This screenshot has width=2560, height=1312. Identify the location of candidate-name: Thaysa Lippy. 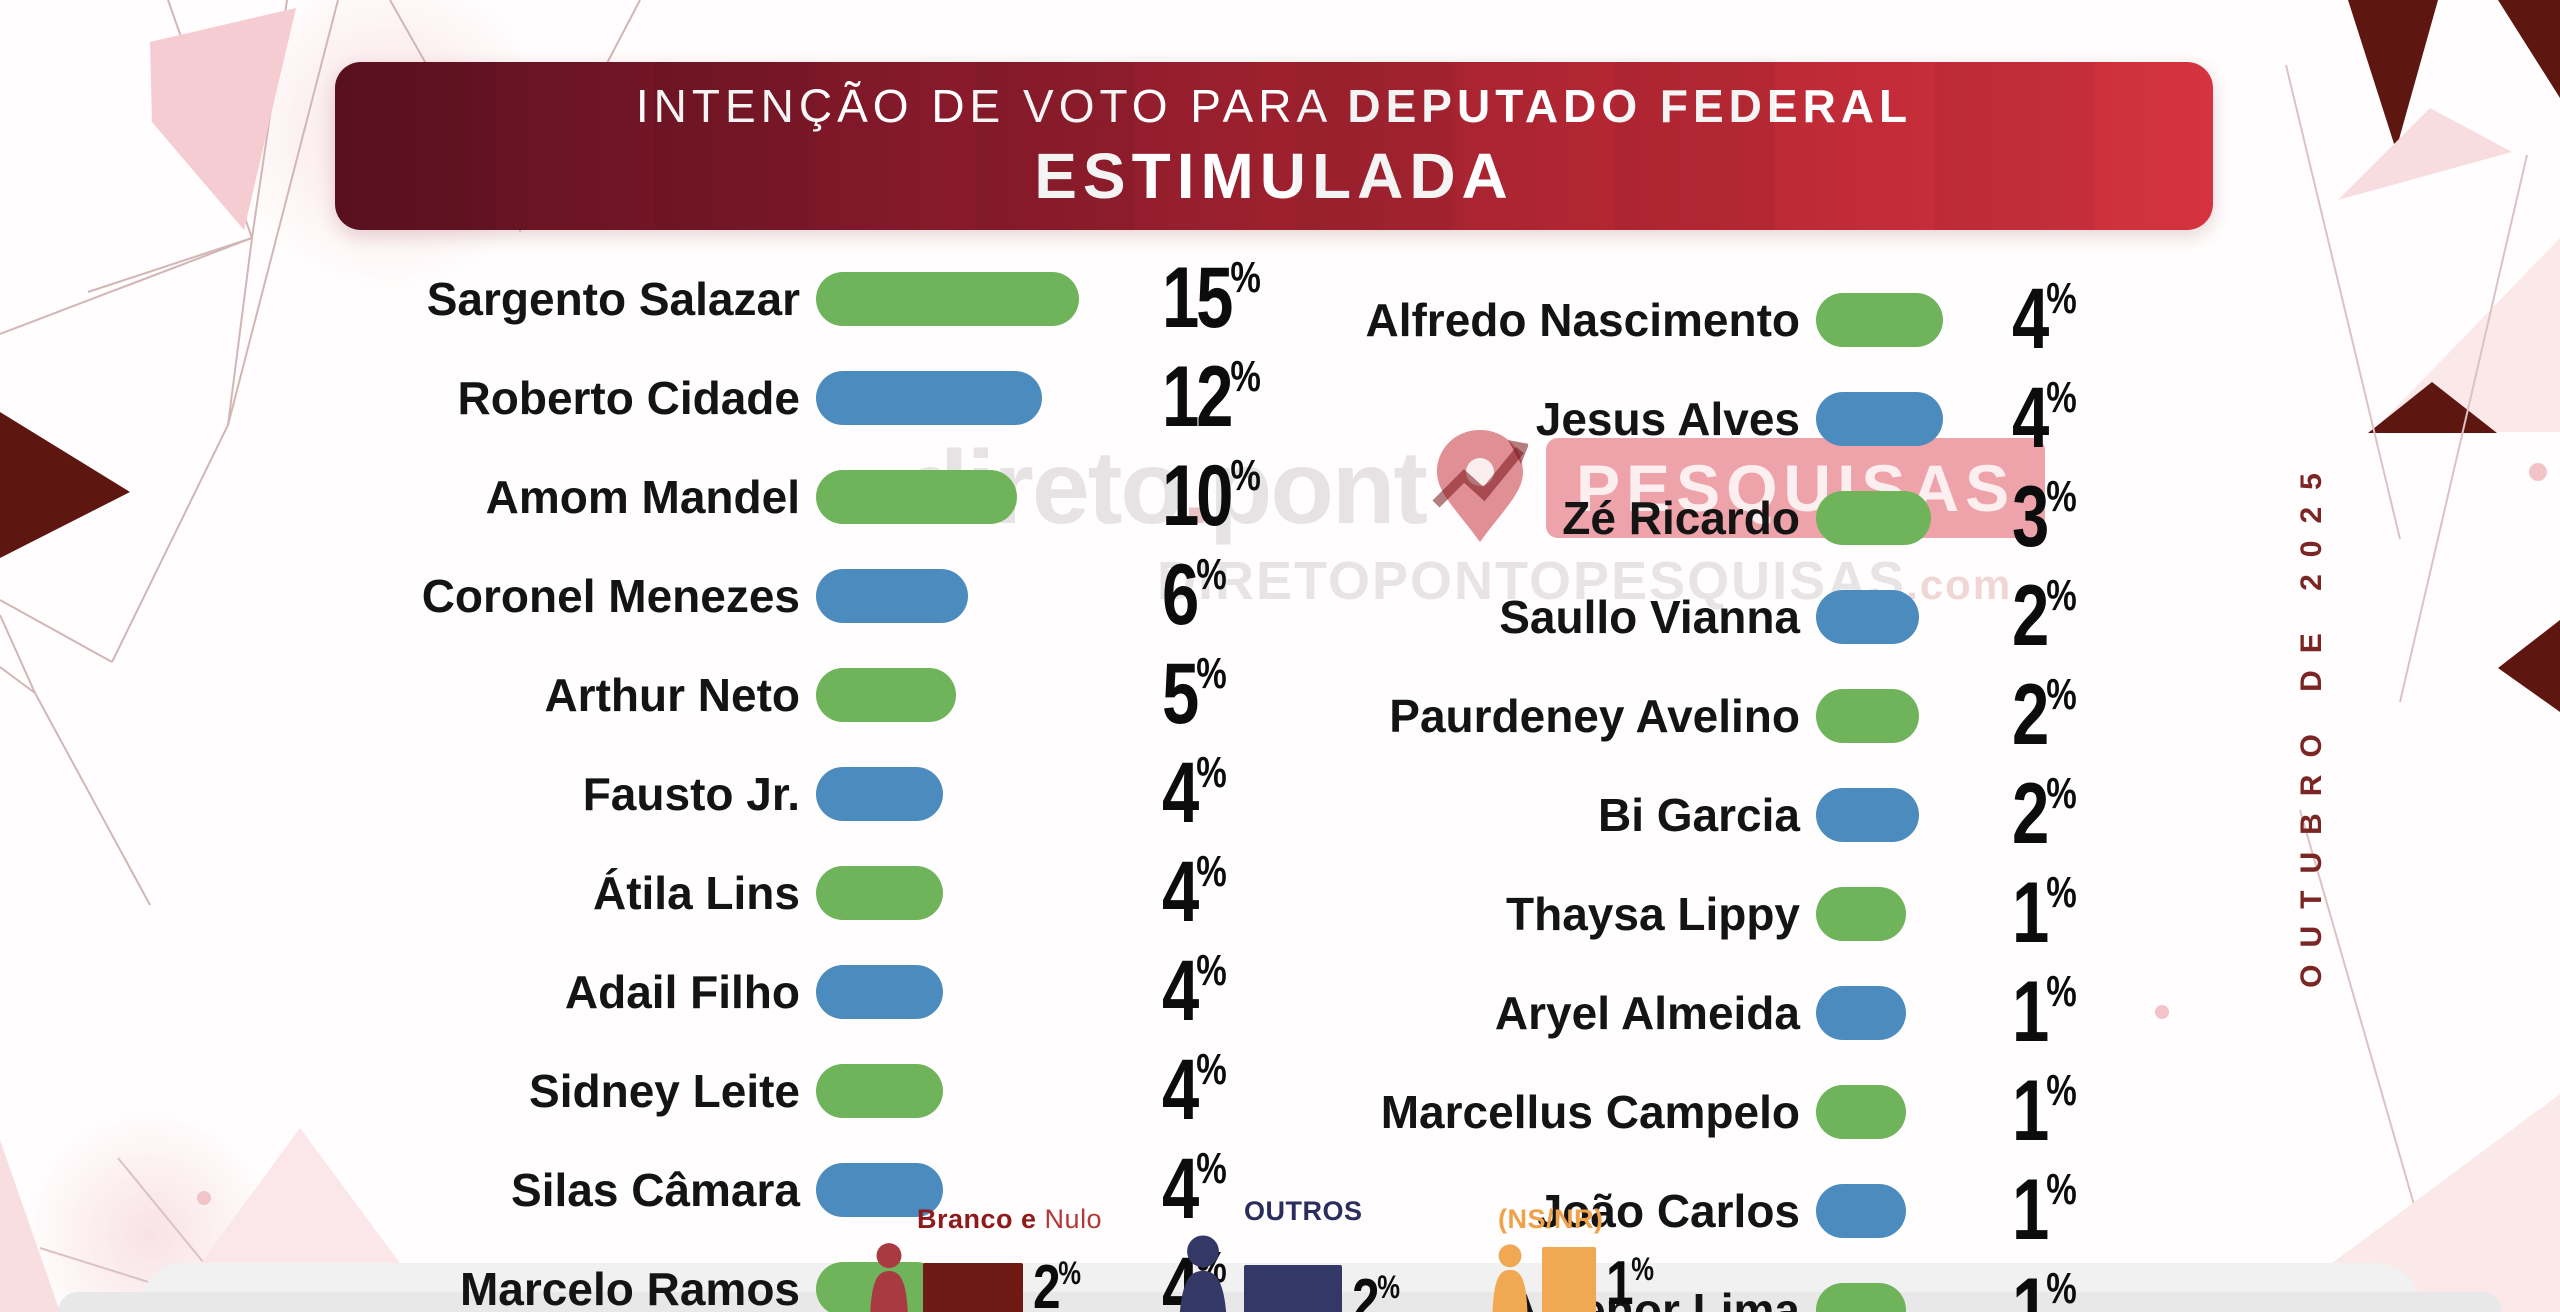
(1653, 913).